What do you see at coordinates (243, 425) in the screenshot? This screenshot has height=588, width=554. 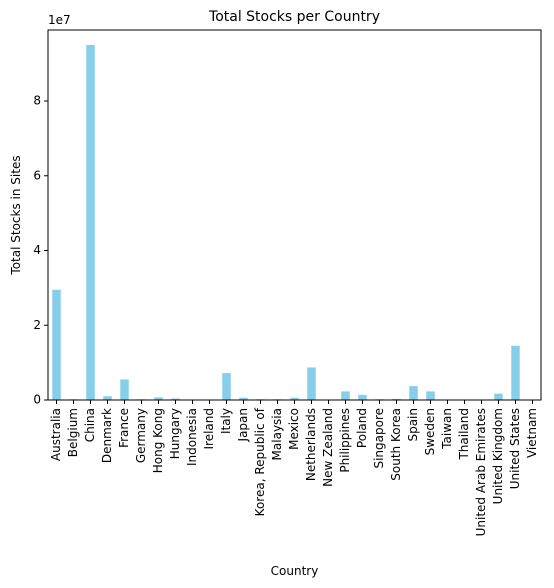 I see `x-tick-label: Japan` at bounding box center [243, 425].